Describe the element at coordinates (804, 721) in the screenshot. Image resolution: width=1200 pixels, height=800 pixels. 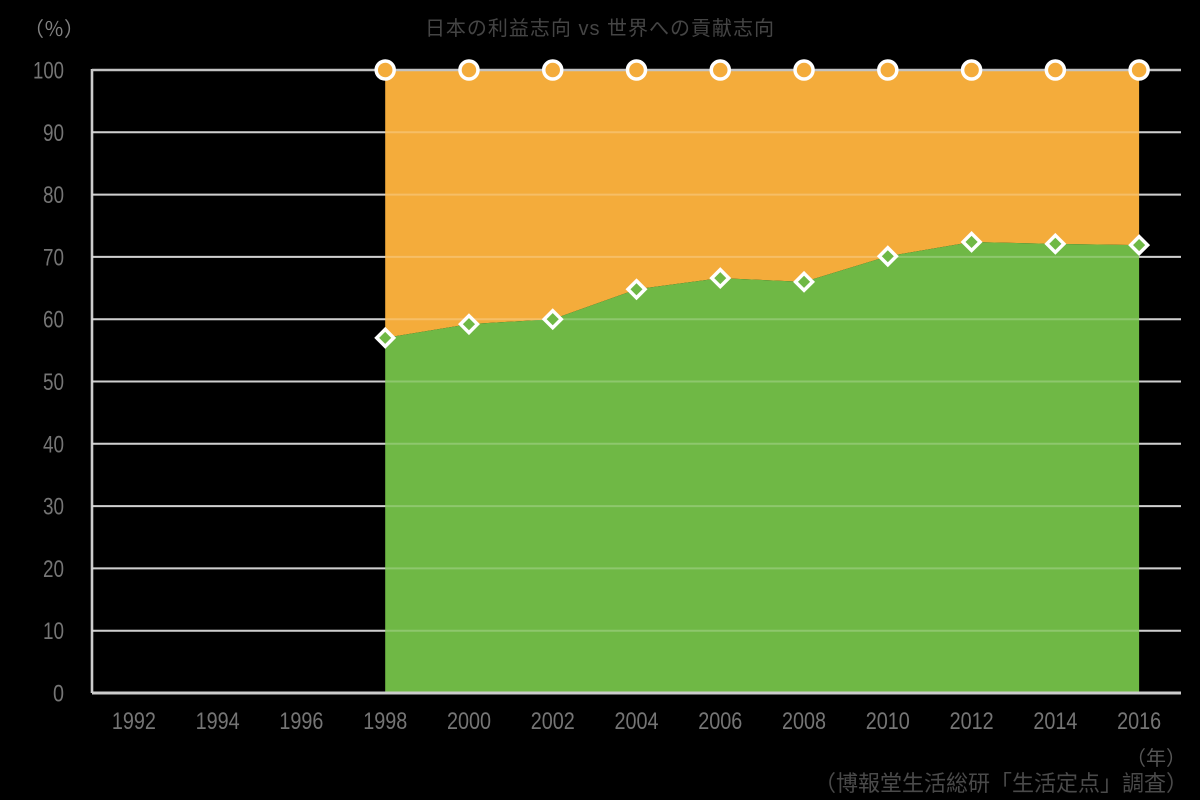
I see `x-axis-tick-label: 2008` at that location.